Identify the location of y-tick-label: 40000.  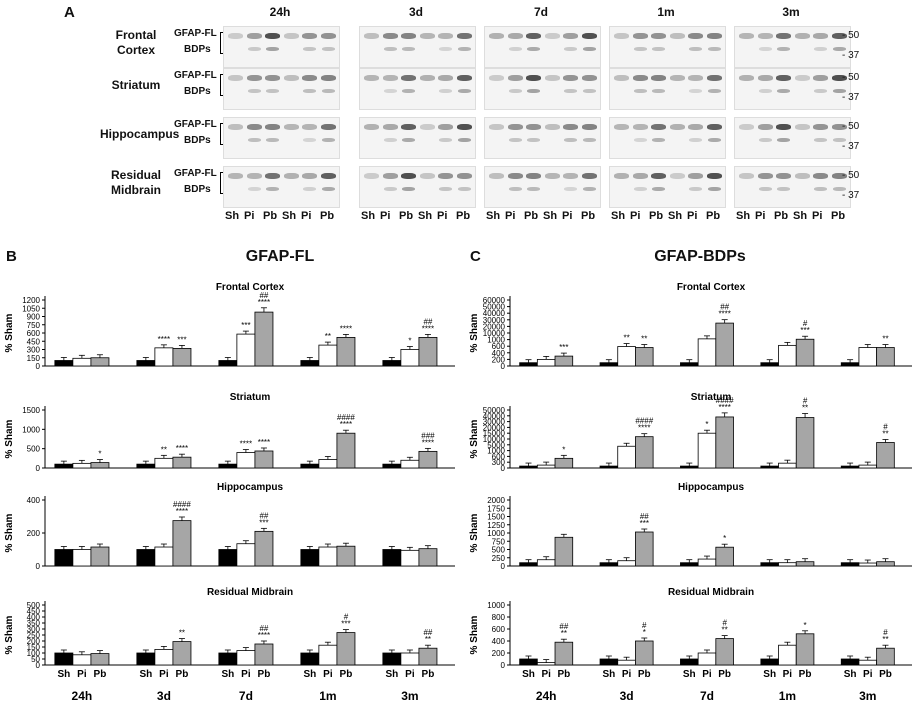
(494, 313).